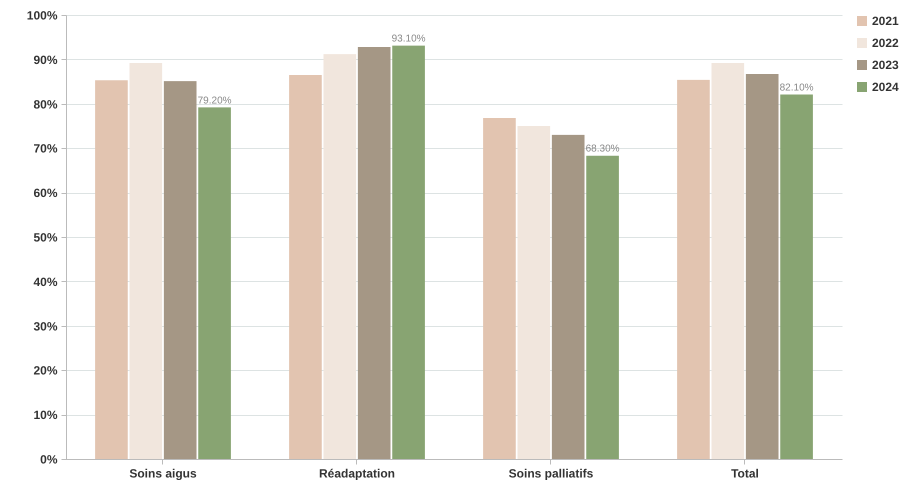 The height and width of the screenshot is (493, 916). What do you see at coordinates (45, 415) in the screenshot?
I see `y-tick-label: 10%` at bounding box center [45, 415].